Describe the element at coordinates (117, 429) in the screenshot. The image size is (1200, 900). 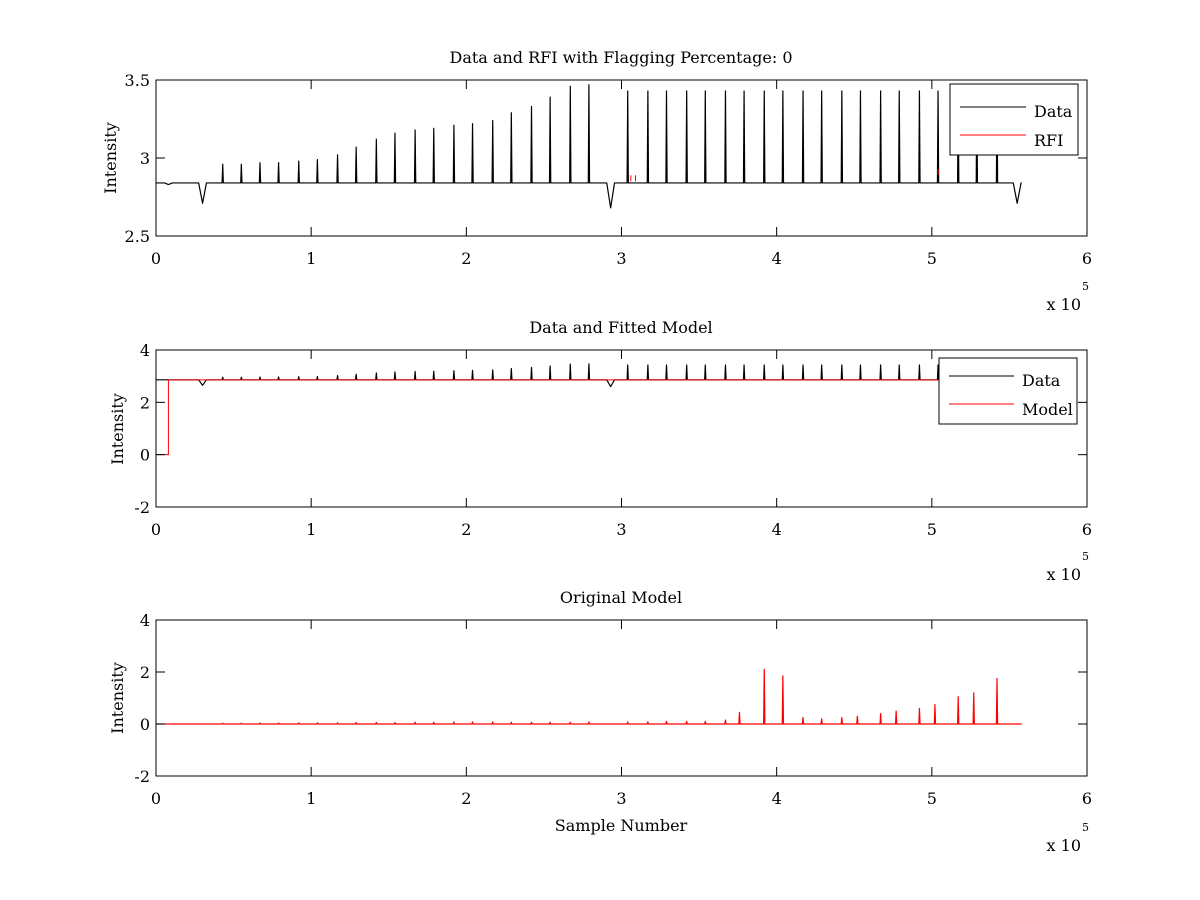
I see `subplot-2-ylabel: Intensity` at that location.